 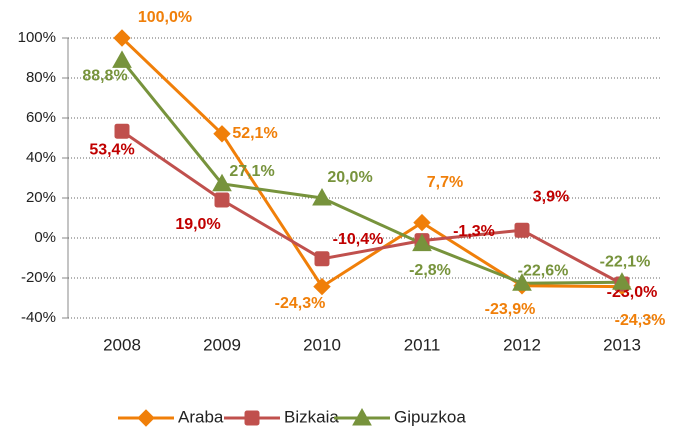 I want to click on value-label: -10,4%, so click(x=358, y=239).